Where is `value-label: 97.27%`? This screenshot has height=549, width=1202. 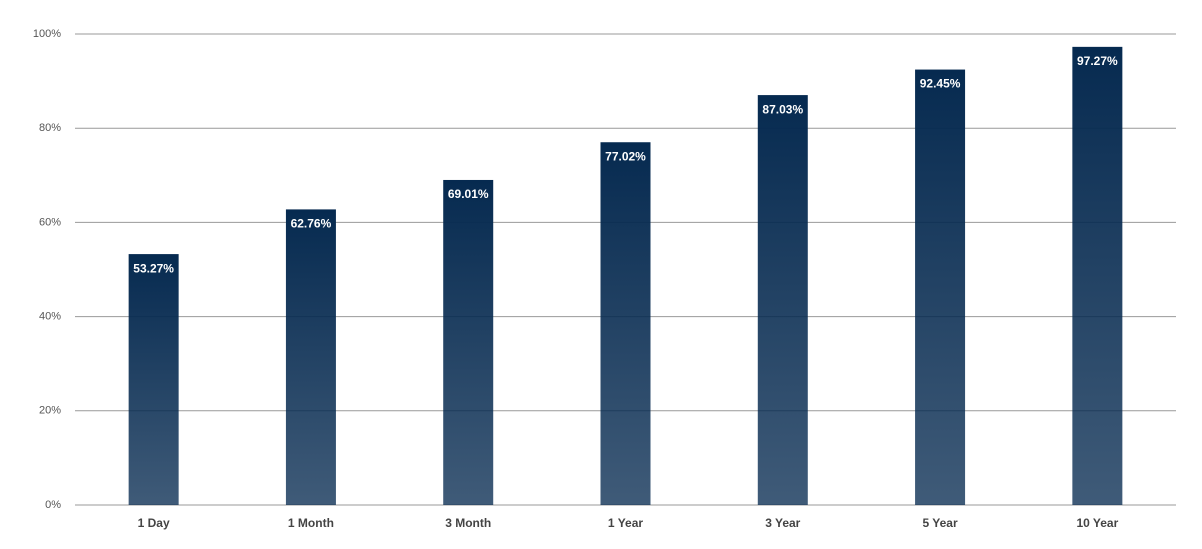 value-label: 97.27% is located at coordinates (1097, 61).